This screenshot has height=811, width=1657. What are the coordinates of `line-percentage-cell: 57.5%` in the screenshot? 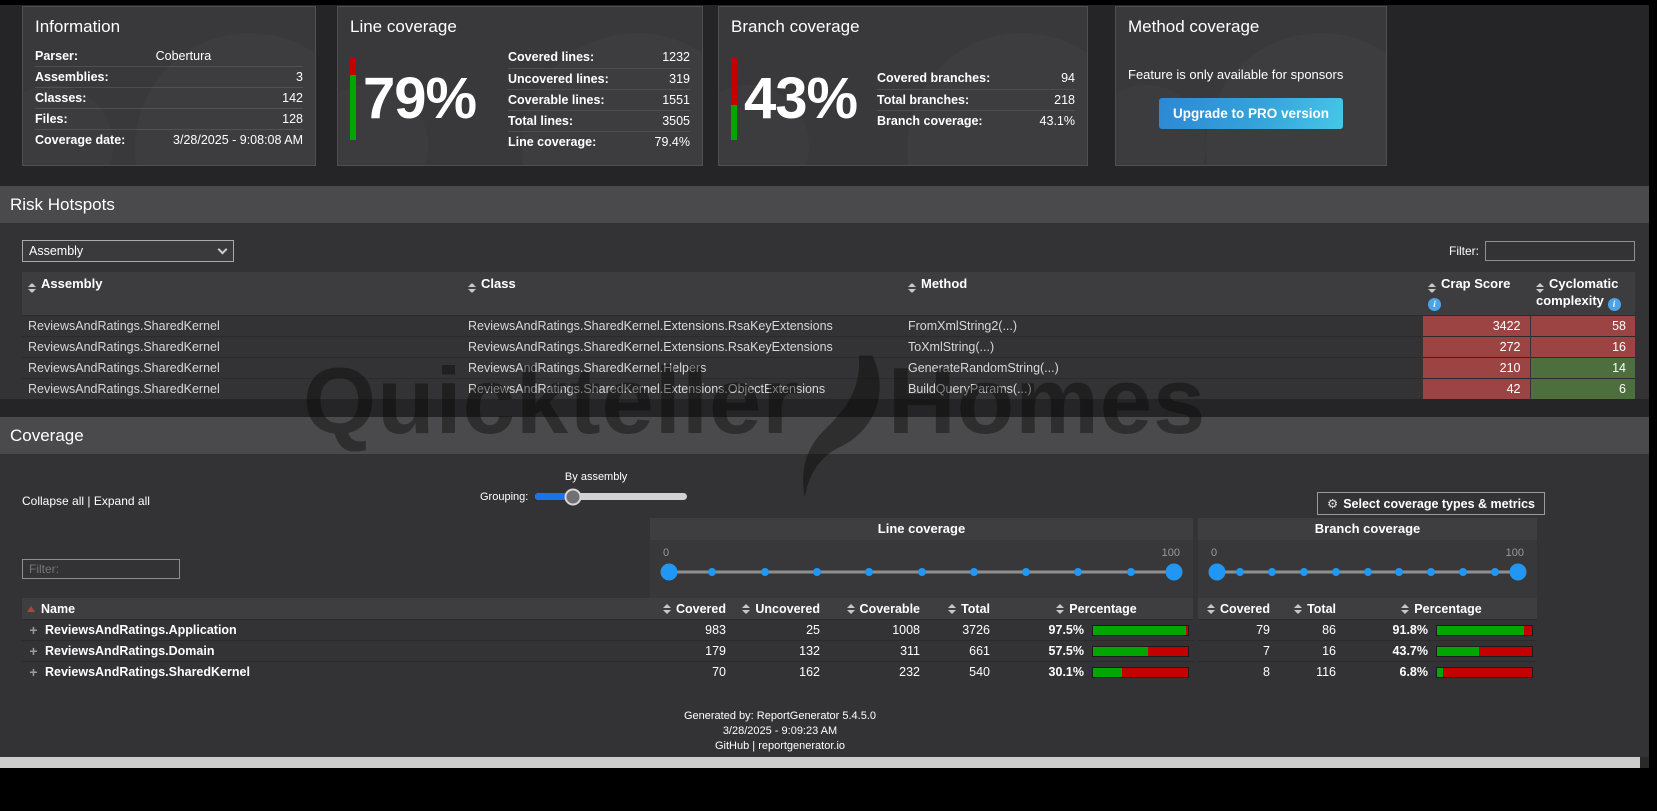 It's located at (1096, 650).